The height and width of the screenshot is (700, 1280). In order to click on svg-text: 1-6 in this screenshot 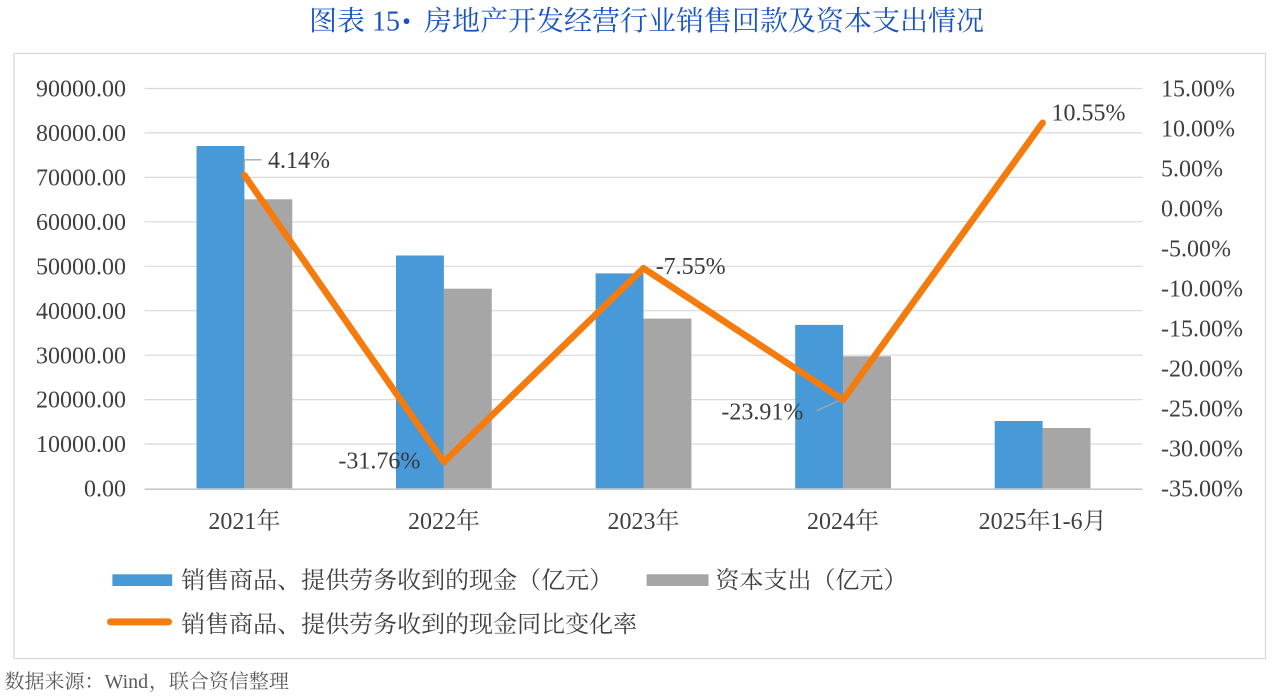, I will do `click(1067, 522)`.